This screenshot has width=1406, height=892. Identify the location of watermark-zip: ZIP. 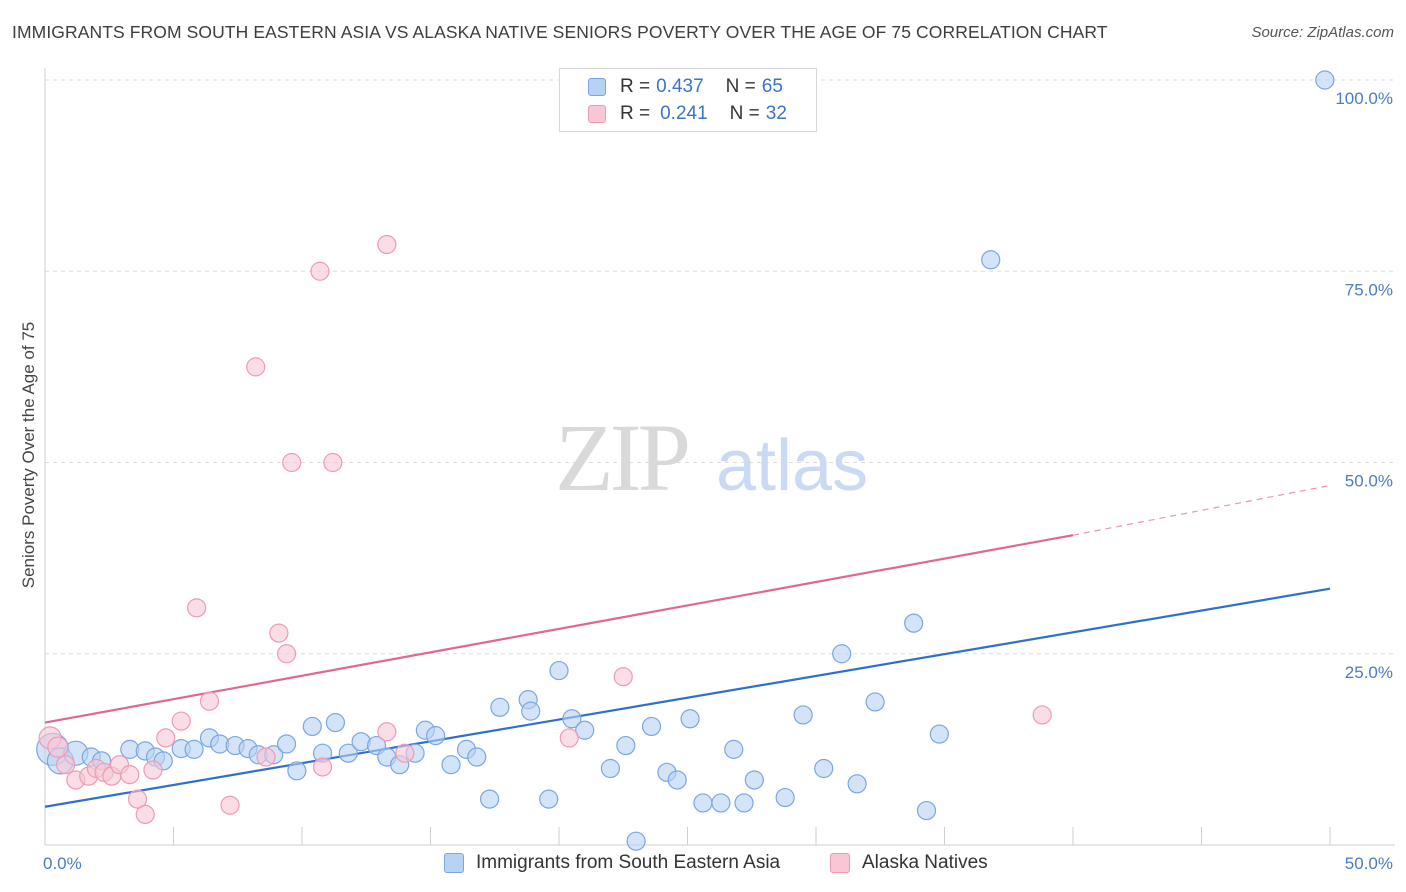
(621, 457).